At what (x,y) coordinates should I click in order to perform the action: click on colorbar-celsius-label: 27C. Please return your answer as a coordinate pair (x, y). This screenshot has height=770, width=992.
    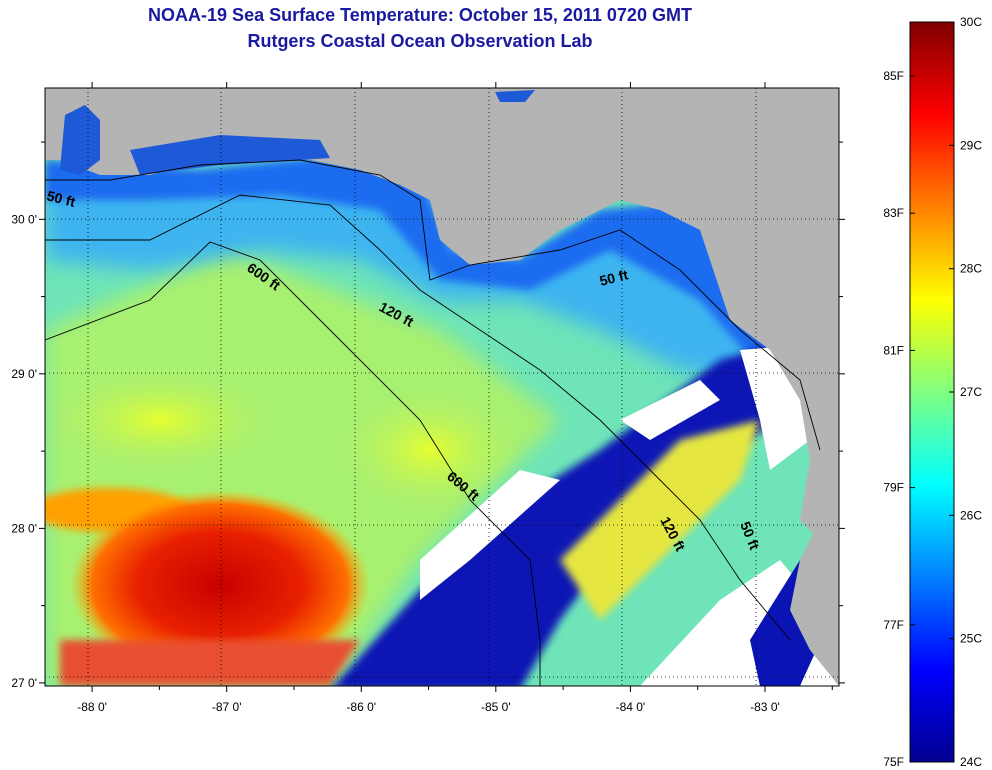
    Looking at the image, I should click on (971, 392).